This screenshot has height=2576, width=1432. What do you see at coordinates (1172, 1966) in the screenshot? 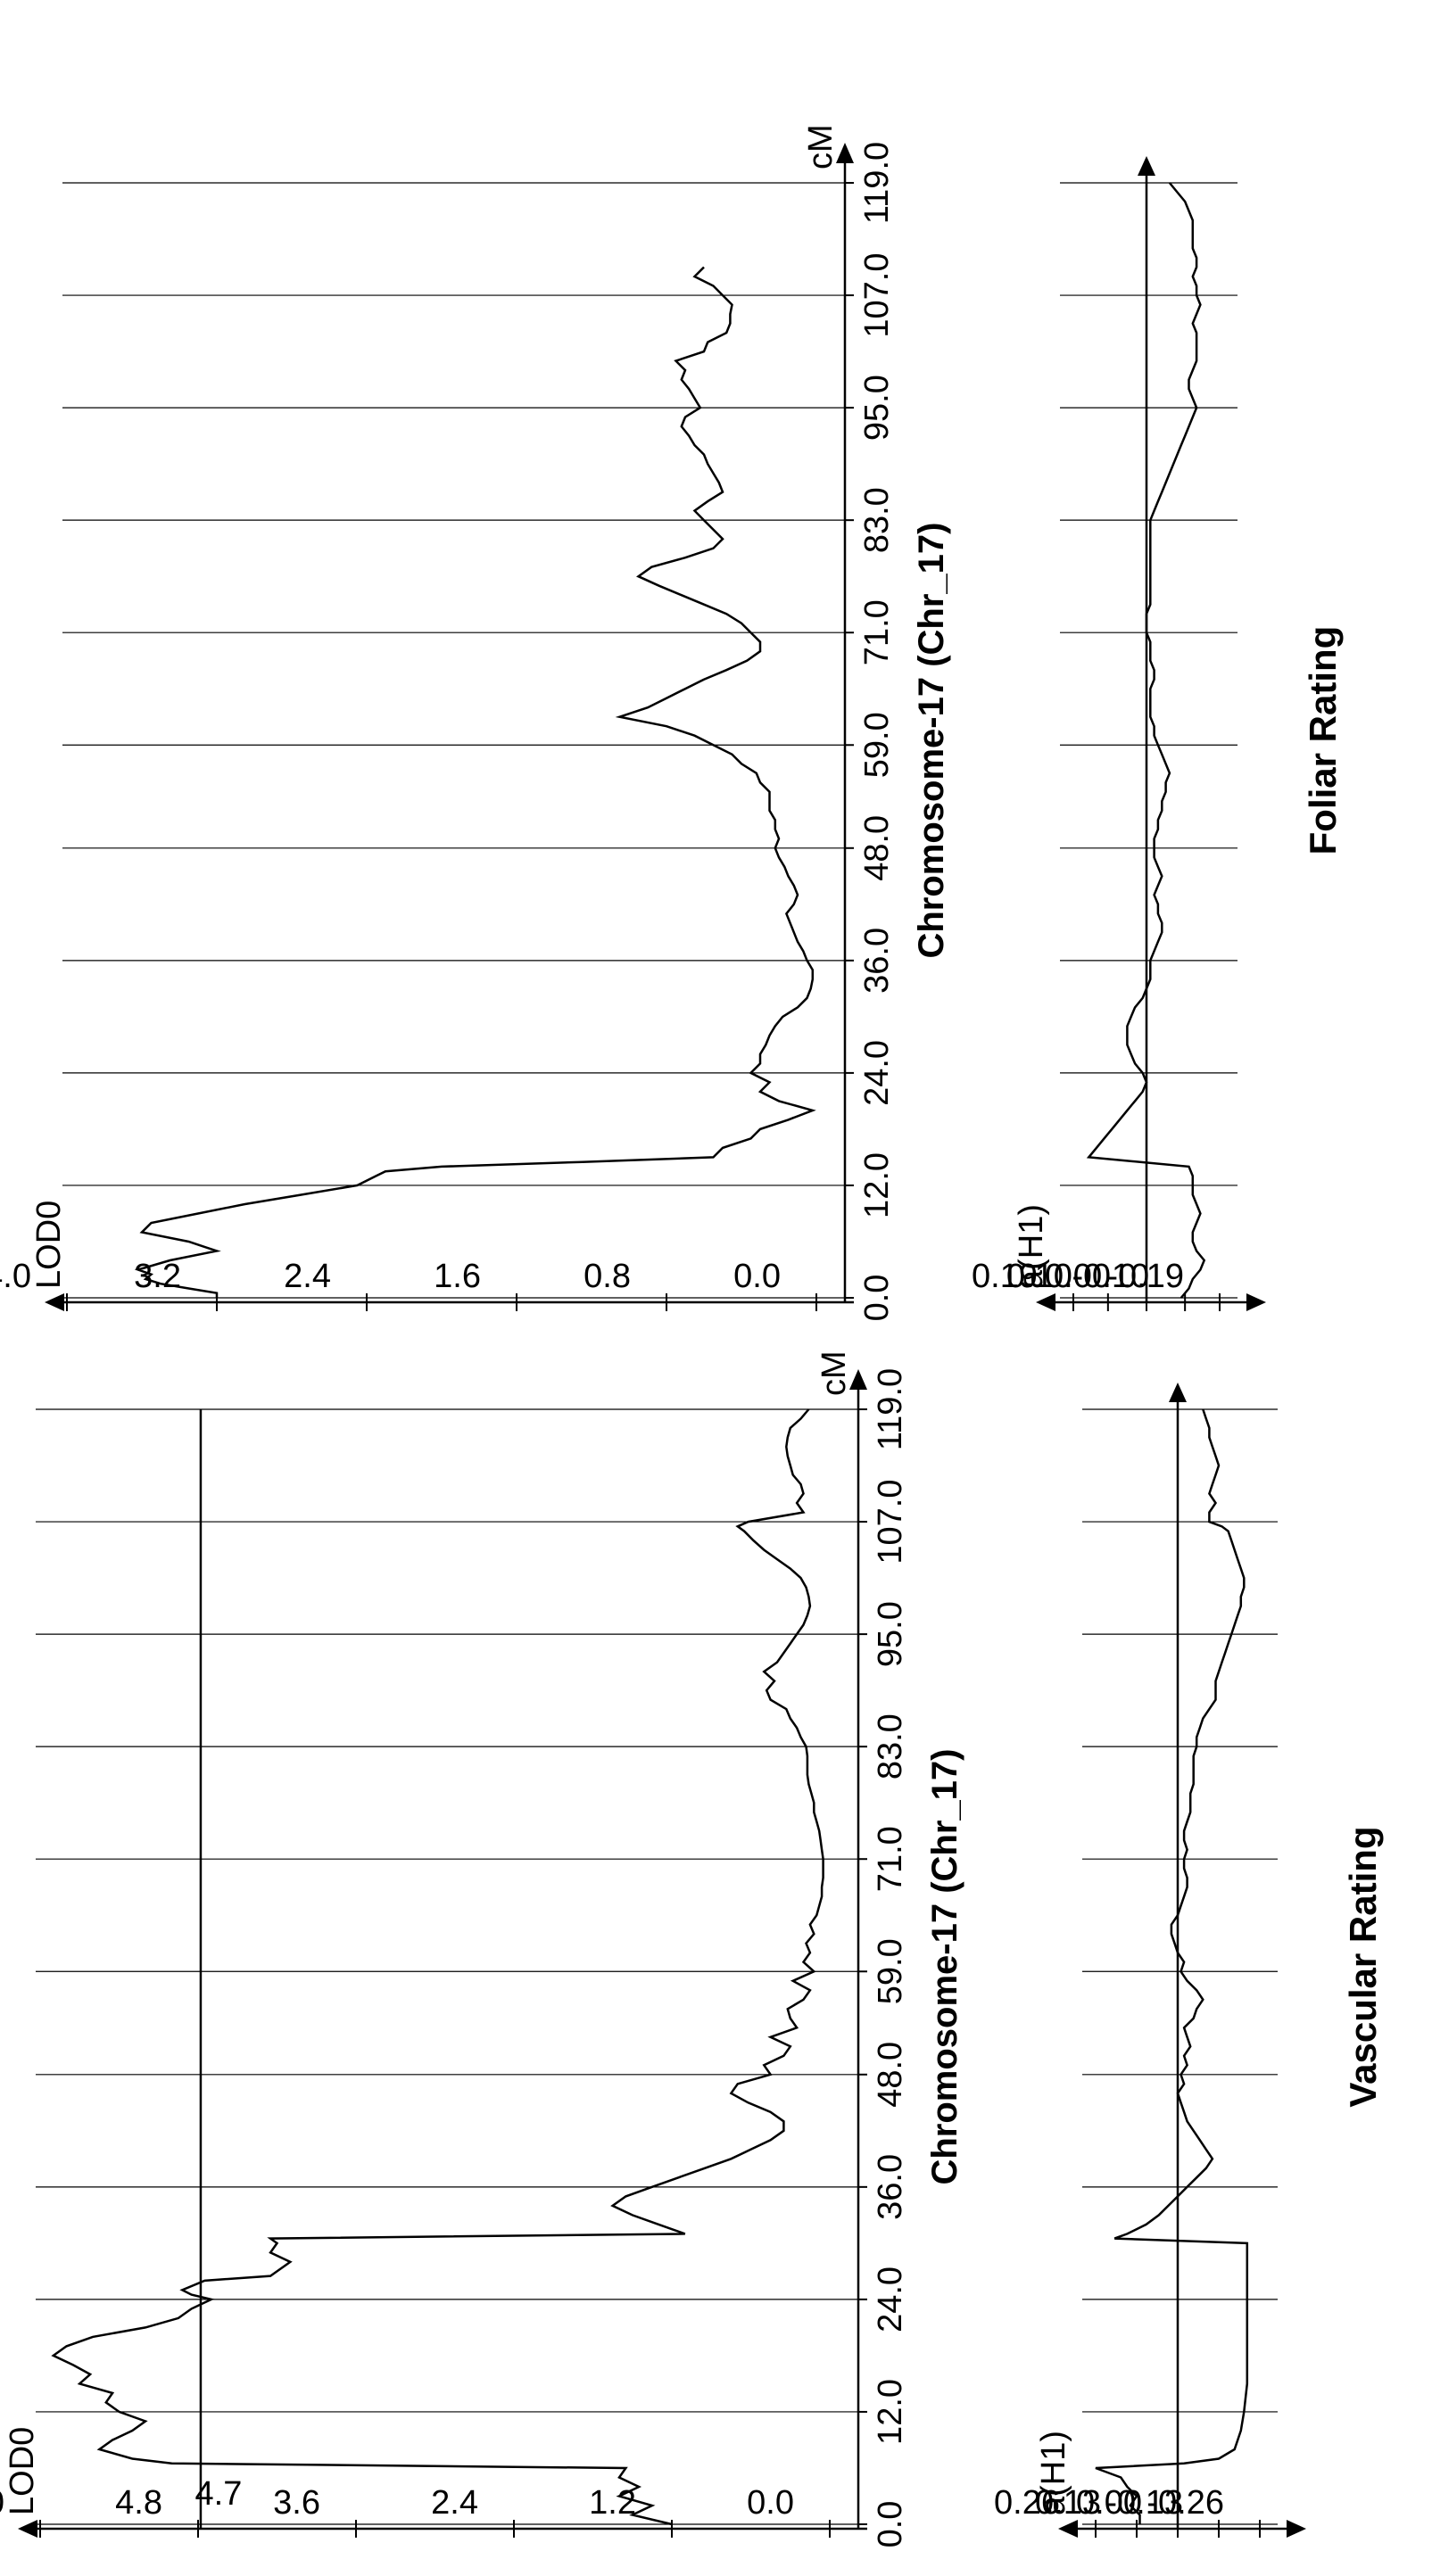
I see `vascular-effect-curve` at bounding box center [1172, 1966].